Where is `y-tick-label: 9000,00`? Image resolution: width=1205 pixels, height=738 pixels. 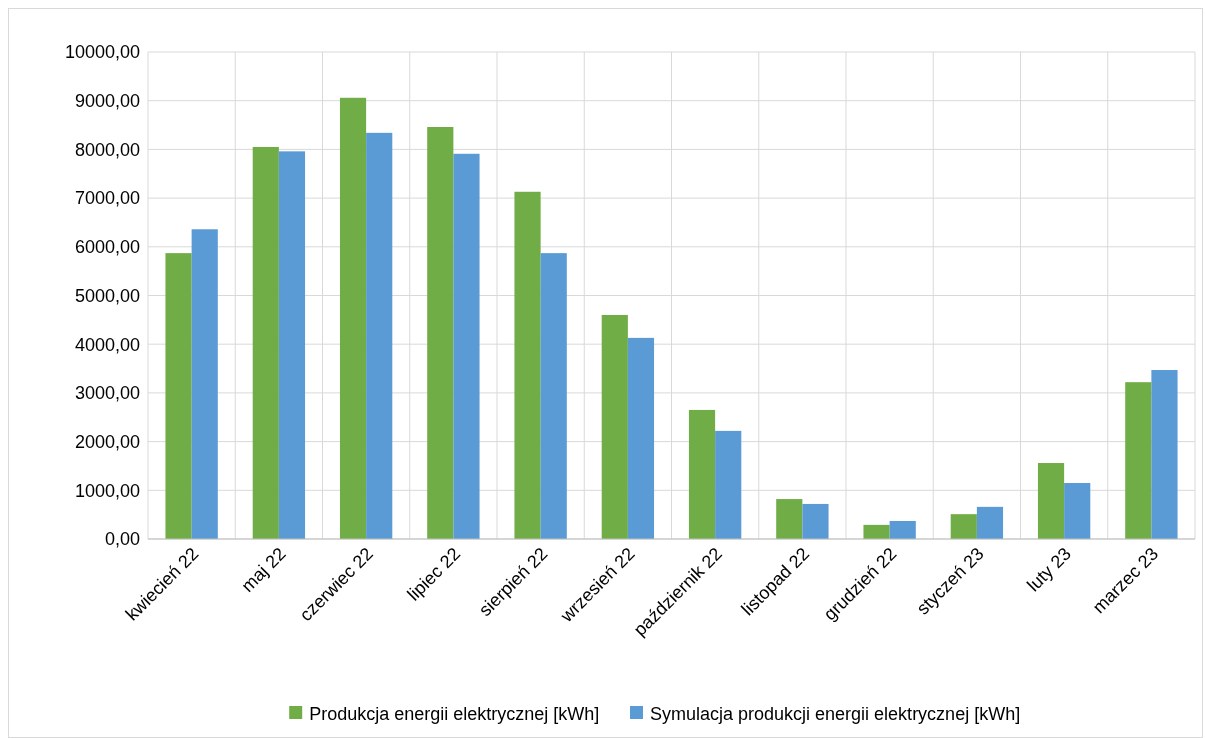 y-tick-label: 9000,00 is located at coordinates (107, 101).